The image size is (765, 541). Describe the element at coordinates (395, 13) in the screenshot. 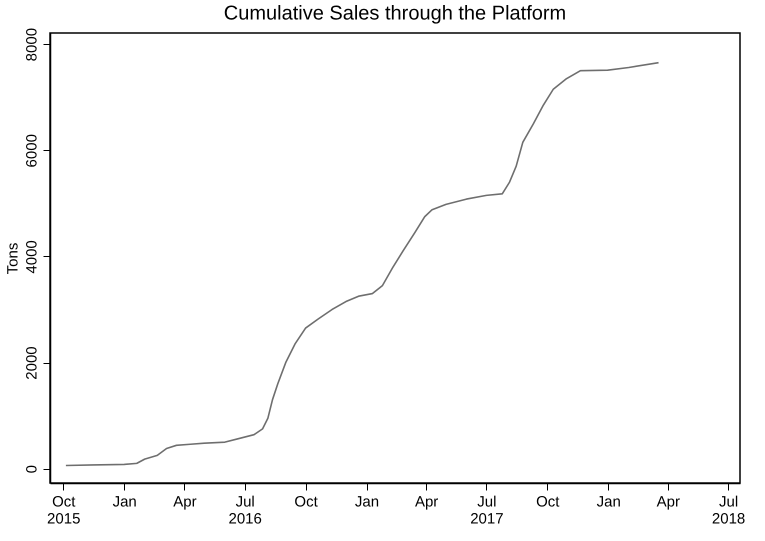

I see `chart-title: Cumulative Sales through the Platform` at that location.